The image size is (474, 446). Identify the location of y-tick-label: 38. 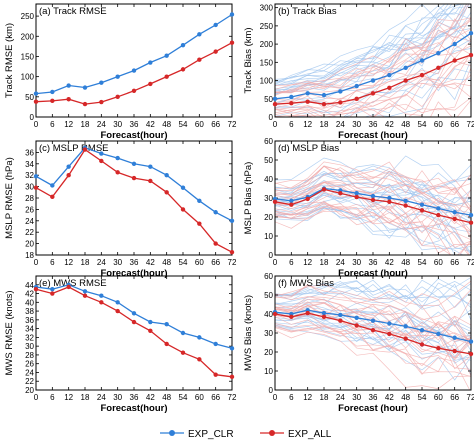
(29, 311).